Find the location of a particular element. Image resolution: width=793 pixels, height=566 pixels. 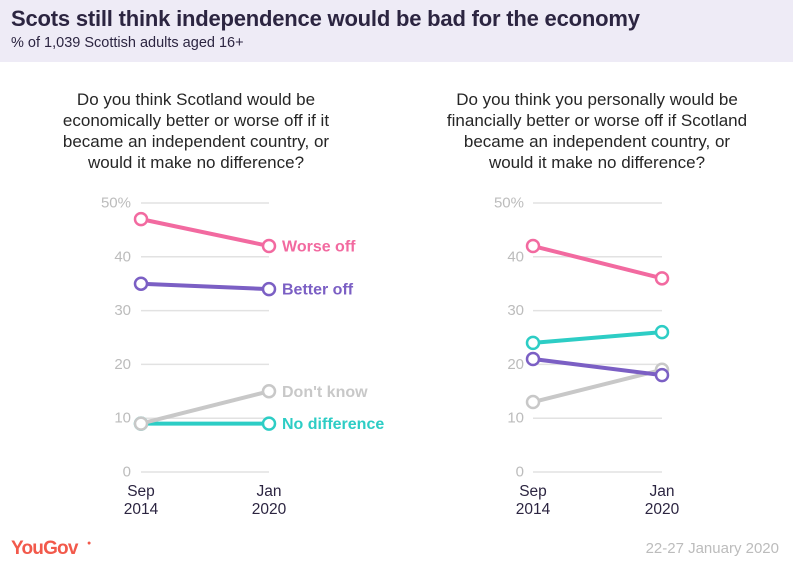

series-worse-off: Worse off is located at coordinates (244, 233).